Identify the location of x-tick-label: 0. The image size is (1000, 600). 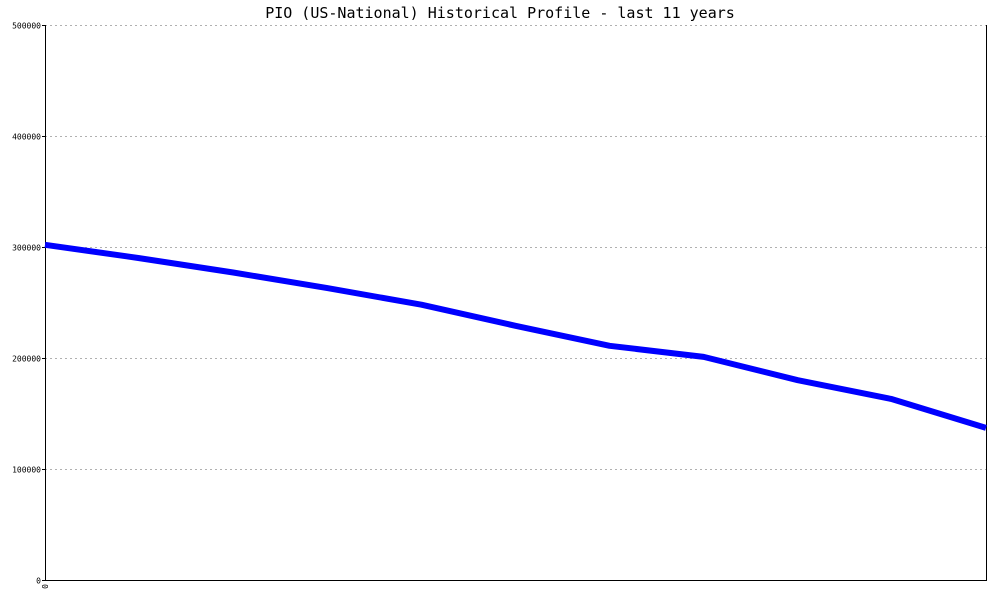
(45, 586).